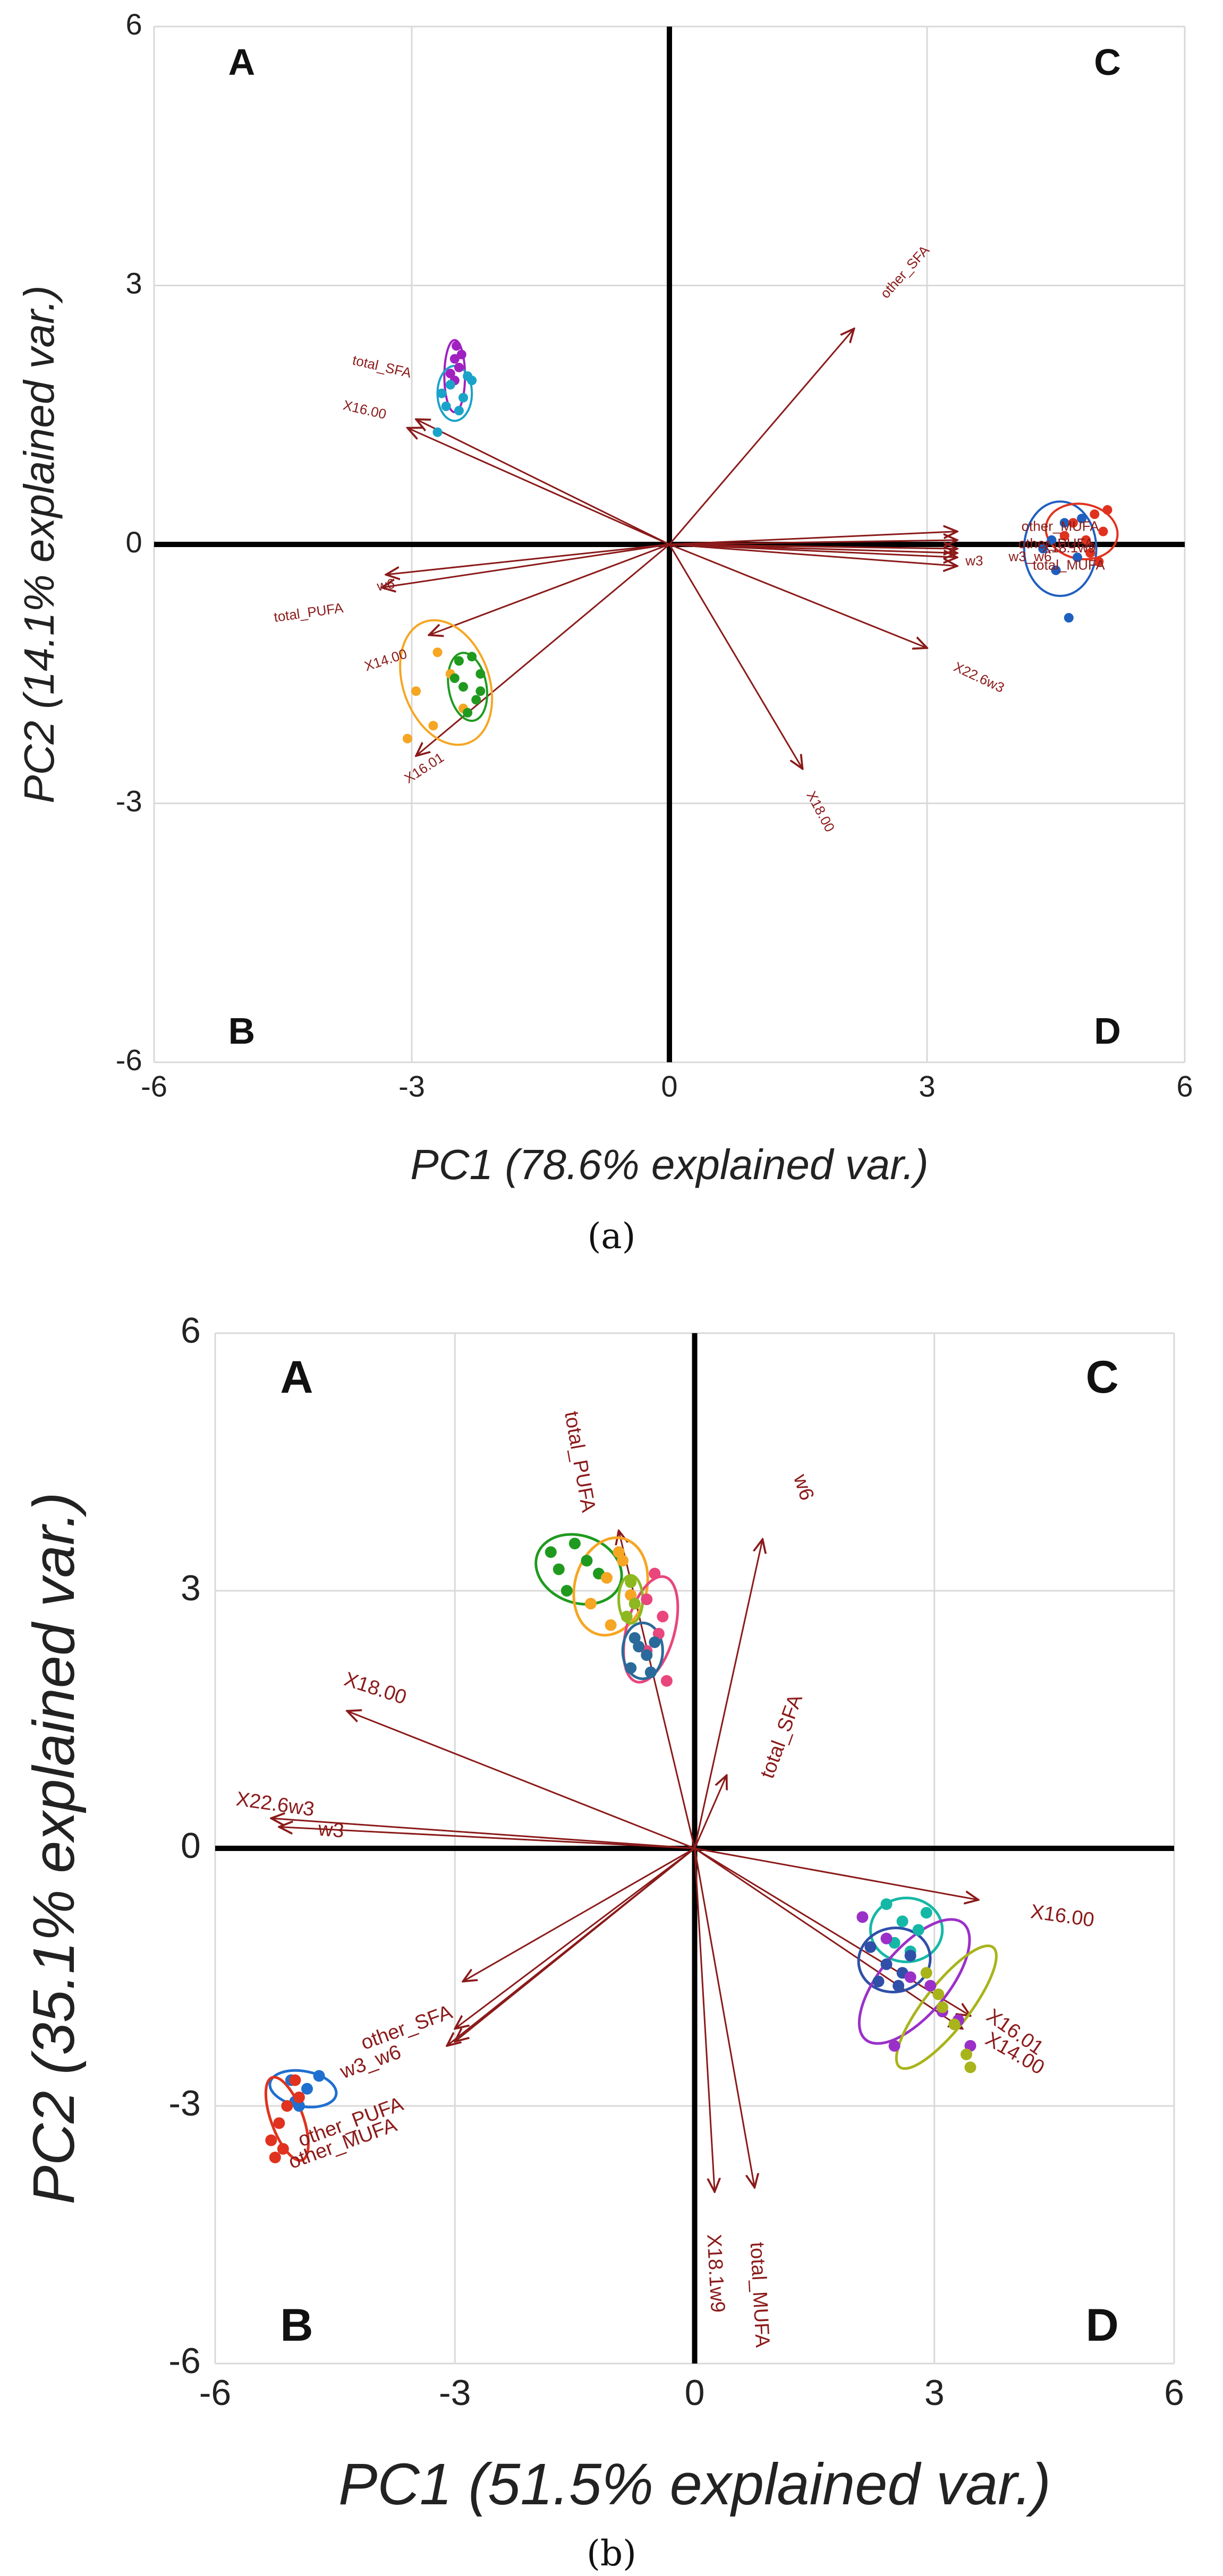  Describe the element at coordinates (129, 800) in the screenshot. I see `y-tick-label: -3` at that location.